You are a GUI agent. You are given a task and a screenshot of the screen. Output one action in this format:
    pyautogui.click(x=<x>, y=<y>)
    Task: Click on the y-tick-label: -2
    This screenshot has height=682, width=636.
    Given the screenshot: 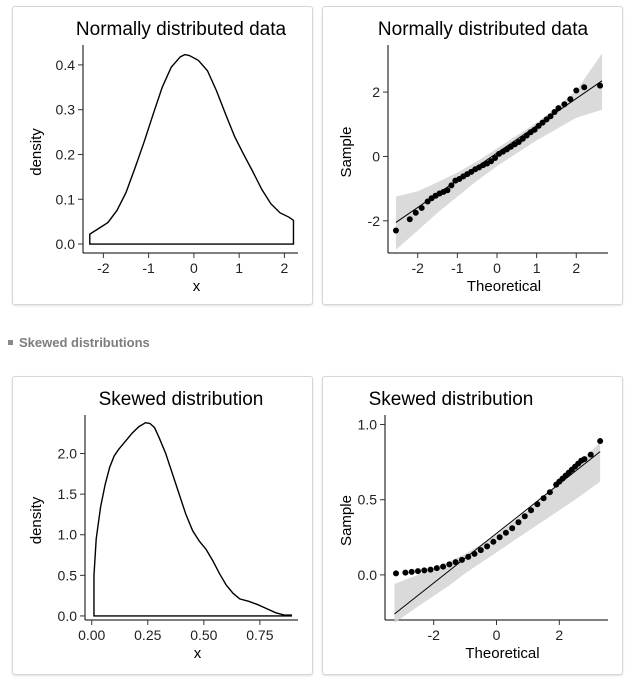 What is the action you would take?
    pyautogui.click(x=374, y=221)
    